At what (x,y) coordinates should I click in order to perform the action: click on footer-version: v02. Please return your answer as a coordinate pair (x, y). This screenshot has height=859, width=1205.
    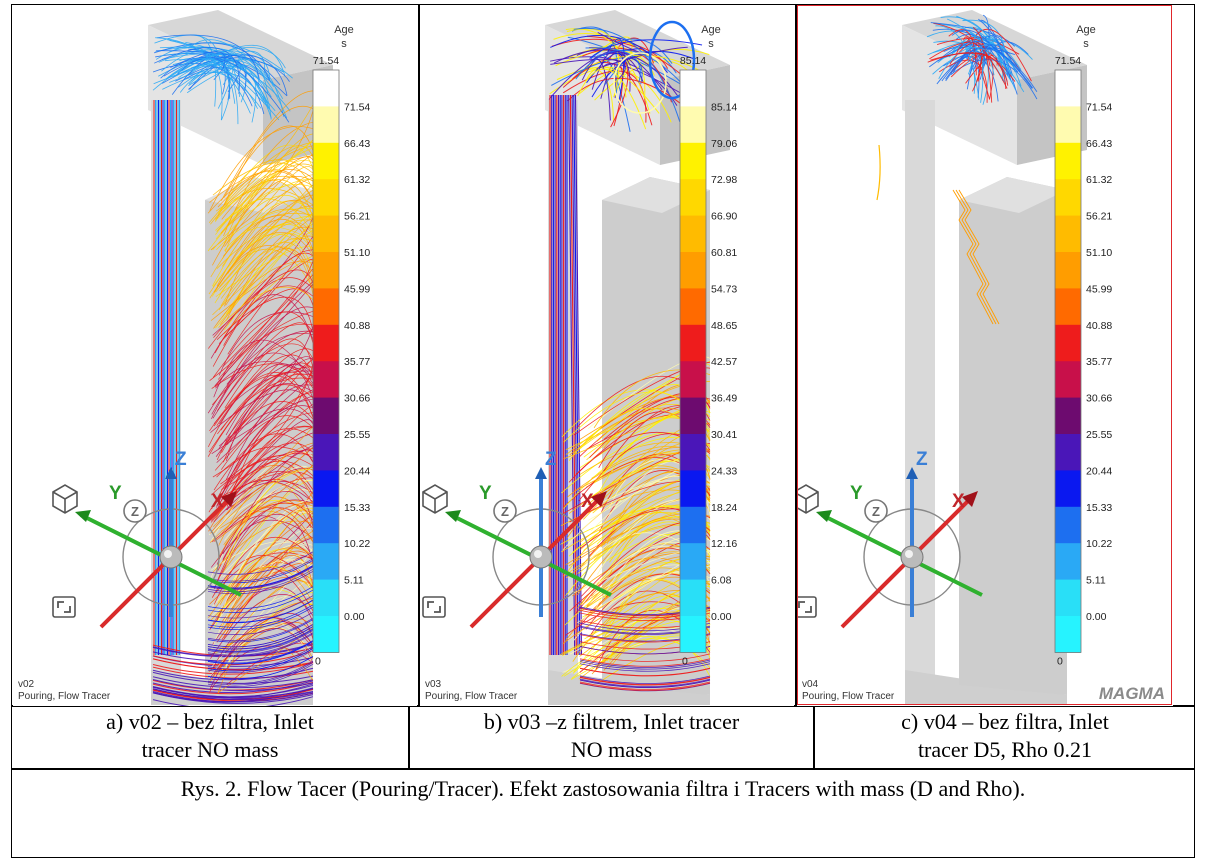
    Looking at the image, I should click on (26, 684).